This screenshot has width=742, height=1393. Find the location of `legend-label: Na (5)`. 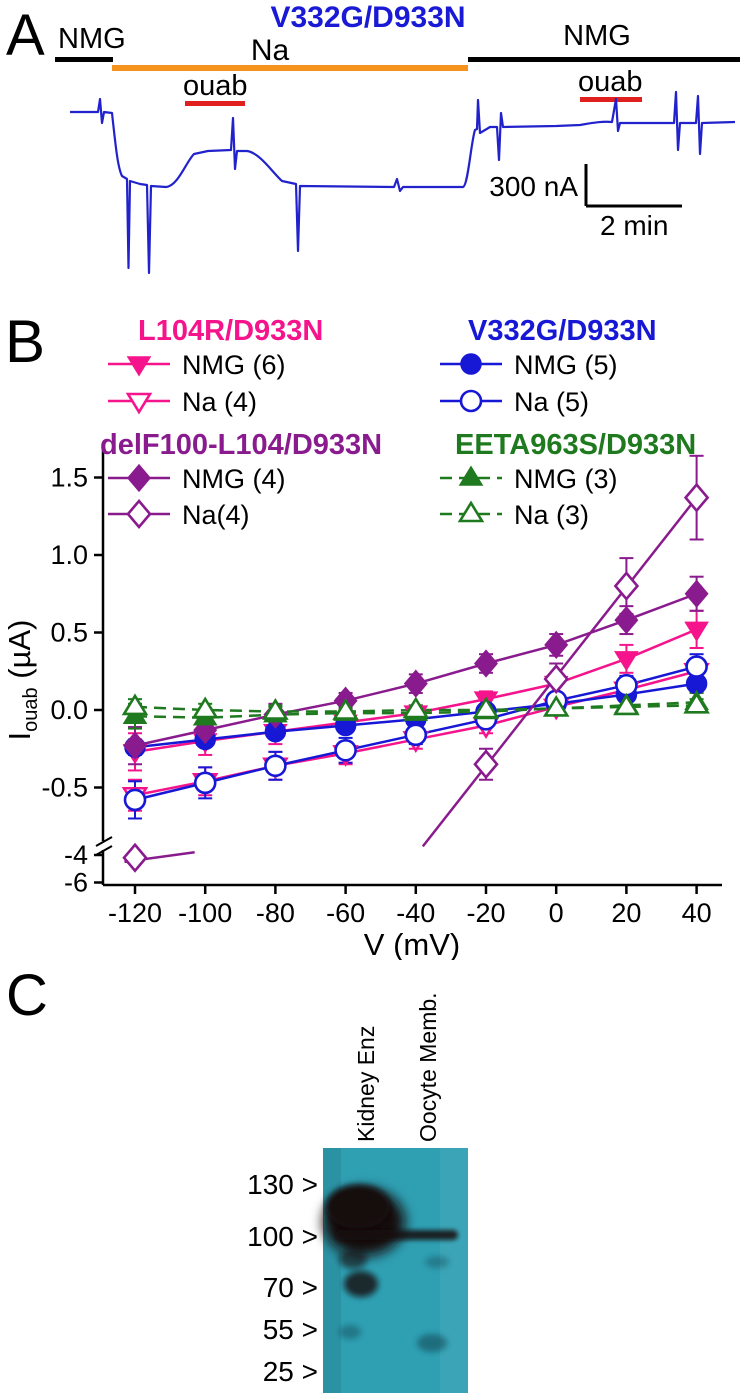

legend-label: Na (5) is located at coordinates (551, 402).